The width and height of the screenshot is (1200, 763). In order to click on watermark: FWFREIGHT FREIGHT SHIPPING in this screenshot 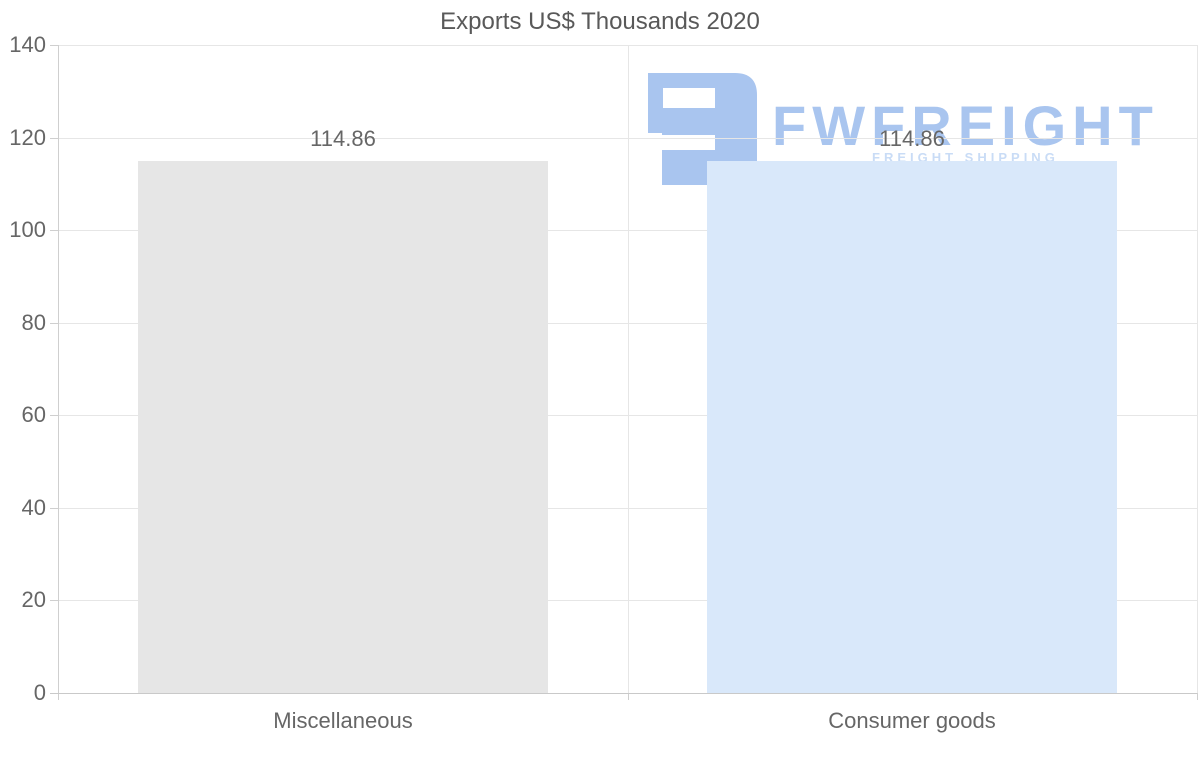, I will do `click(903, 129)`.